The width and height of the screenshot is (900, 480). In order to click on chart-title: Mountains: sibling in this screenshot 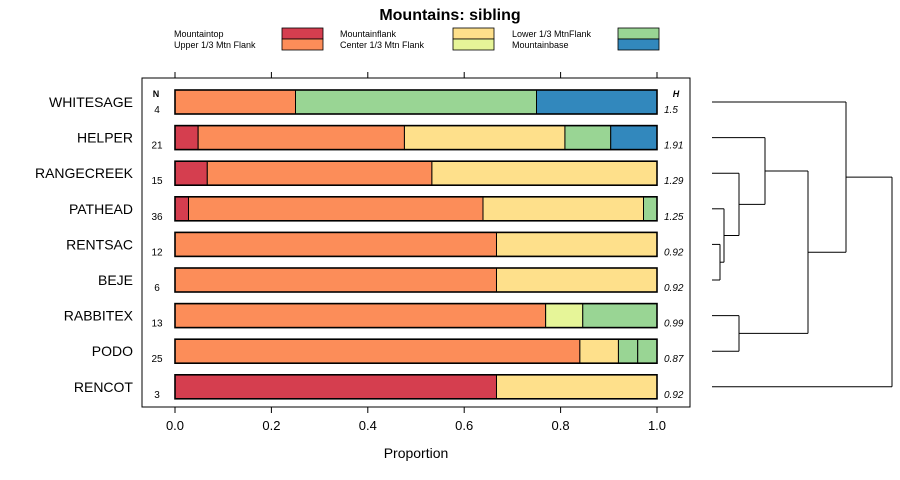, I will do `click(449, 15)`.